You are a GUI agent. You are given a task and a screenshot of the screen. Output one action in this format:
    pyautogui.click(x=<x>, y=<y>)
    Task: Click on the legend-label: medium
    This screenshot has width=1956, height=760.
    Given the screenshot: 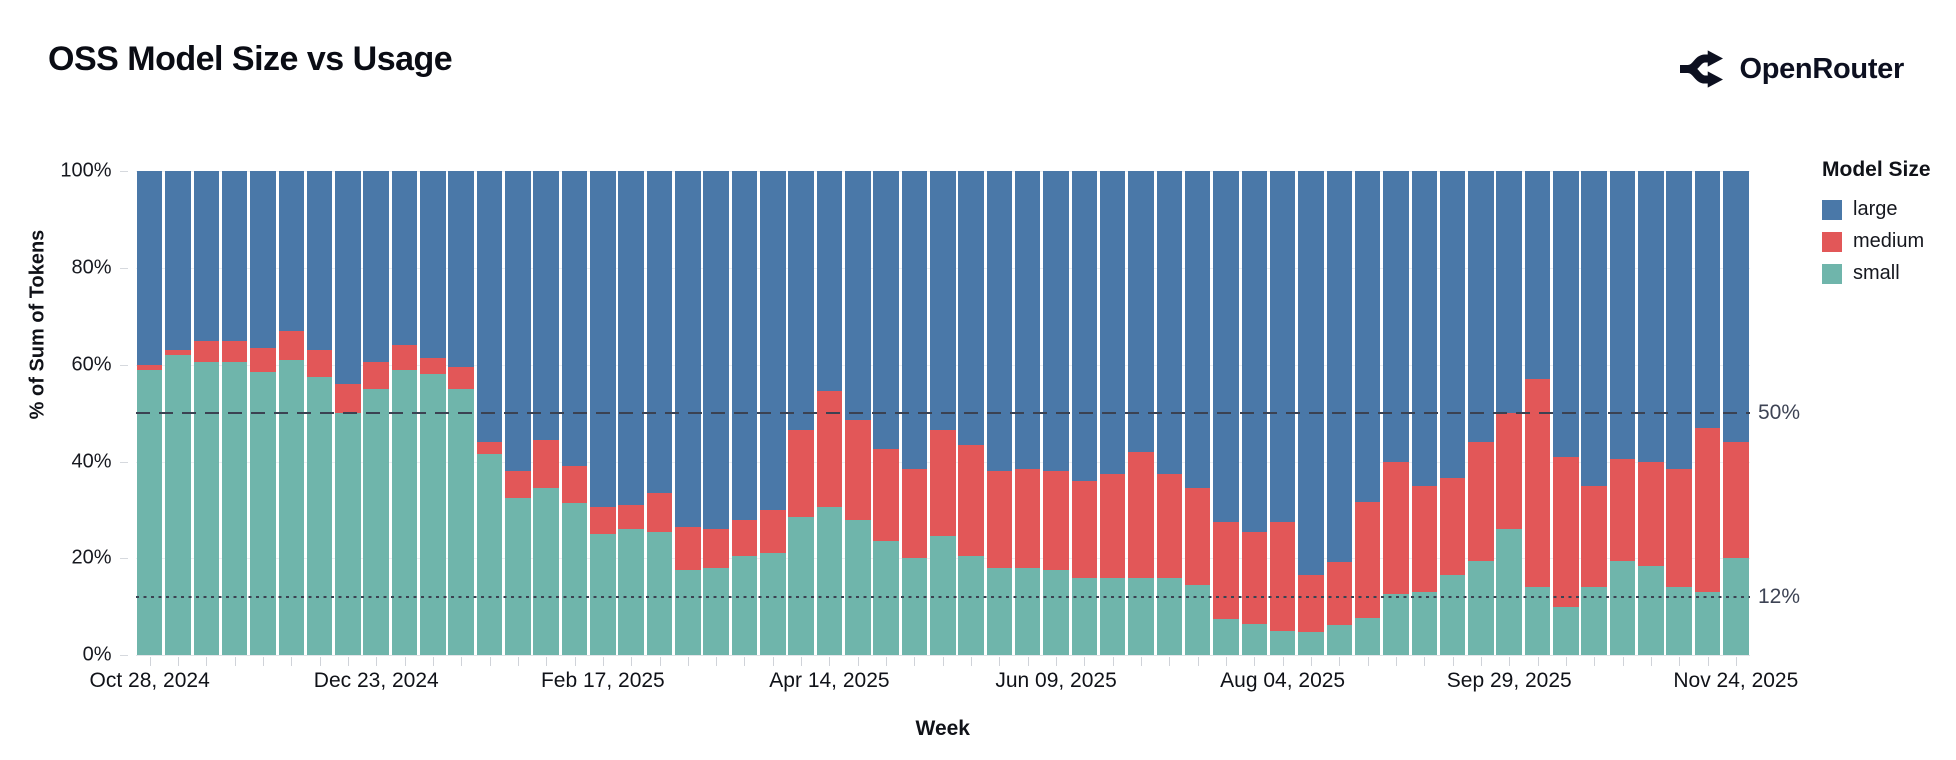 What is the action you would take?
    pyautogui.click(x=1889, y=241)
    